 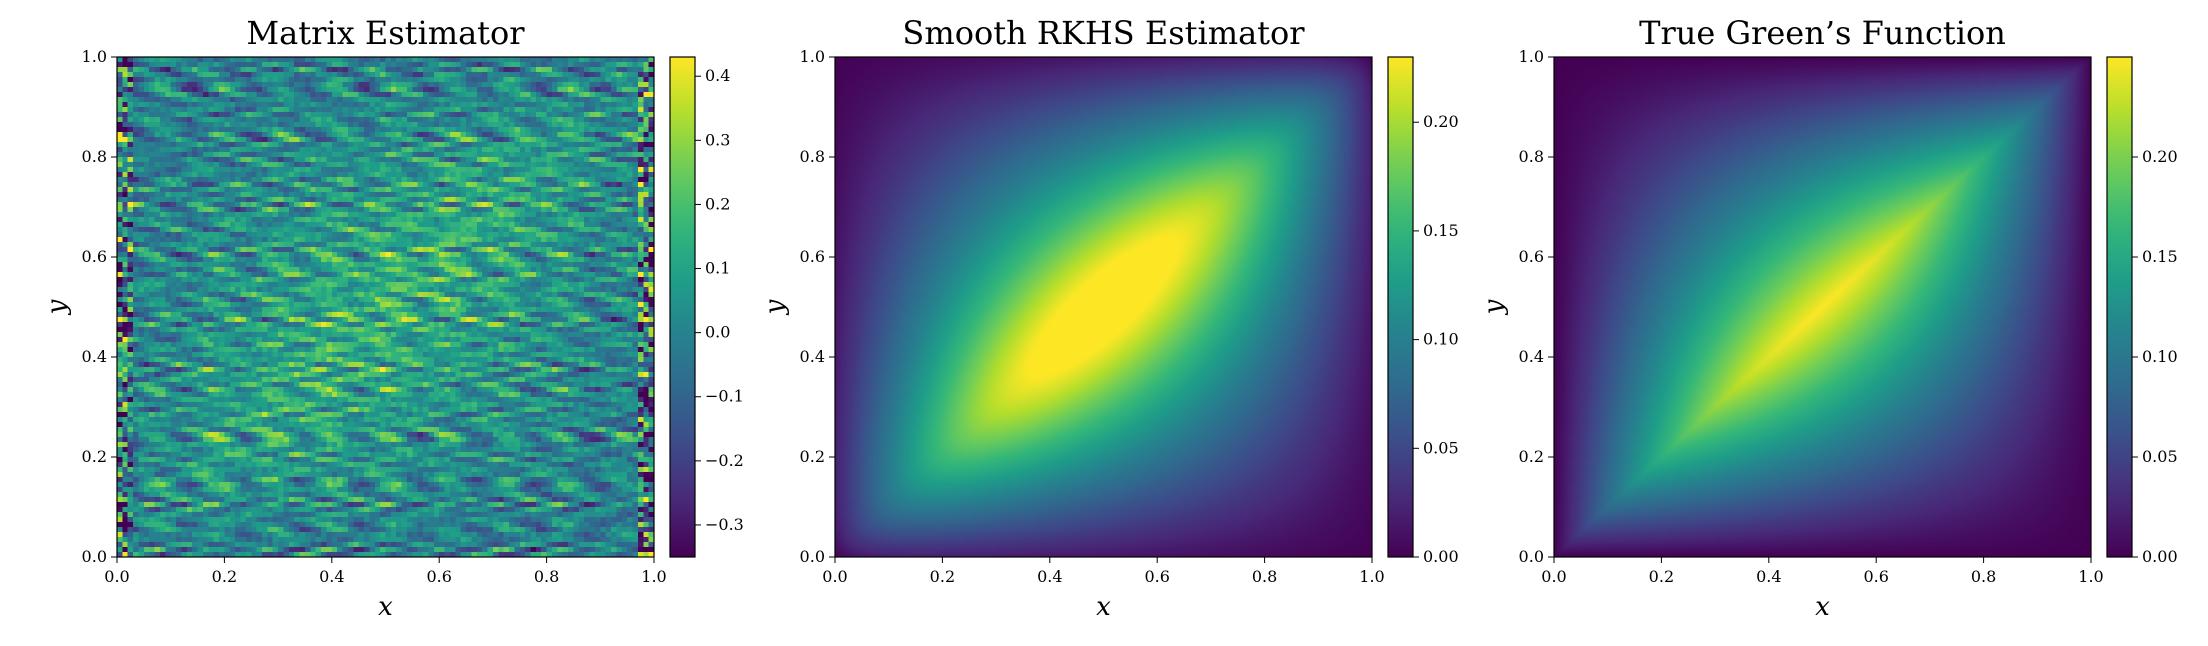 What do you see at coordinates (717, 268) in the screenshot?
I see `colorbar-tick-label: 0.1` at bounding box center [717, 268].